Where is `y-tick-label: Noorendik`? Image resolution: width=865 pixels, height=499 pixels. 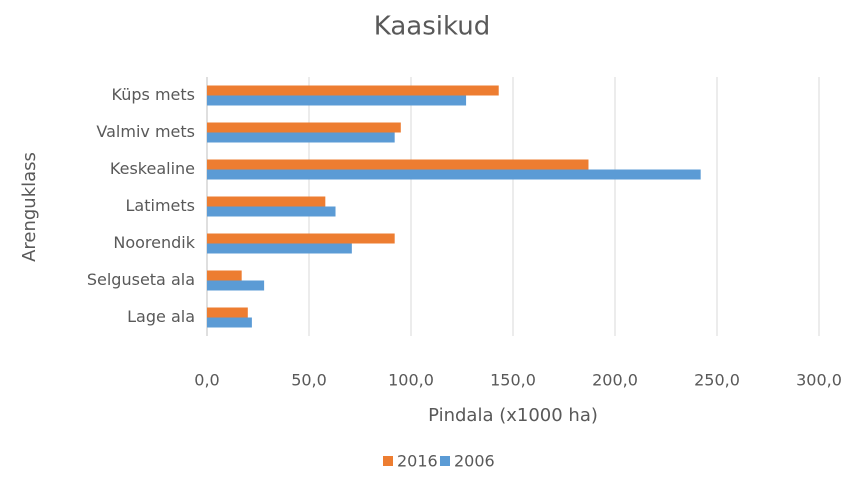
y-tick-label: Noorendik is located at coordinates (154, 242).